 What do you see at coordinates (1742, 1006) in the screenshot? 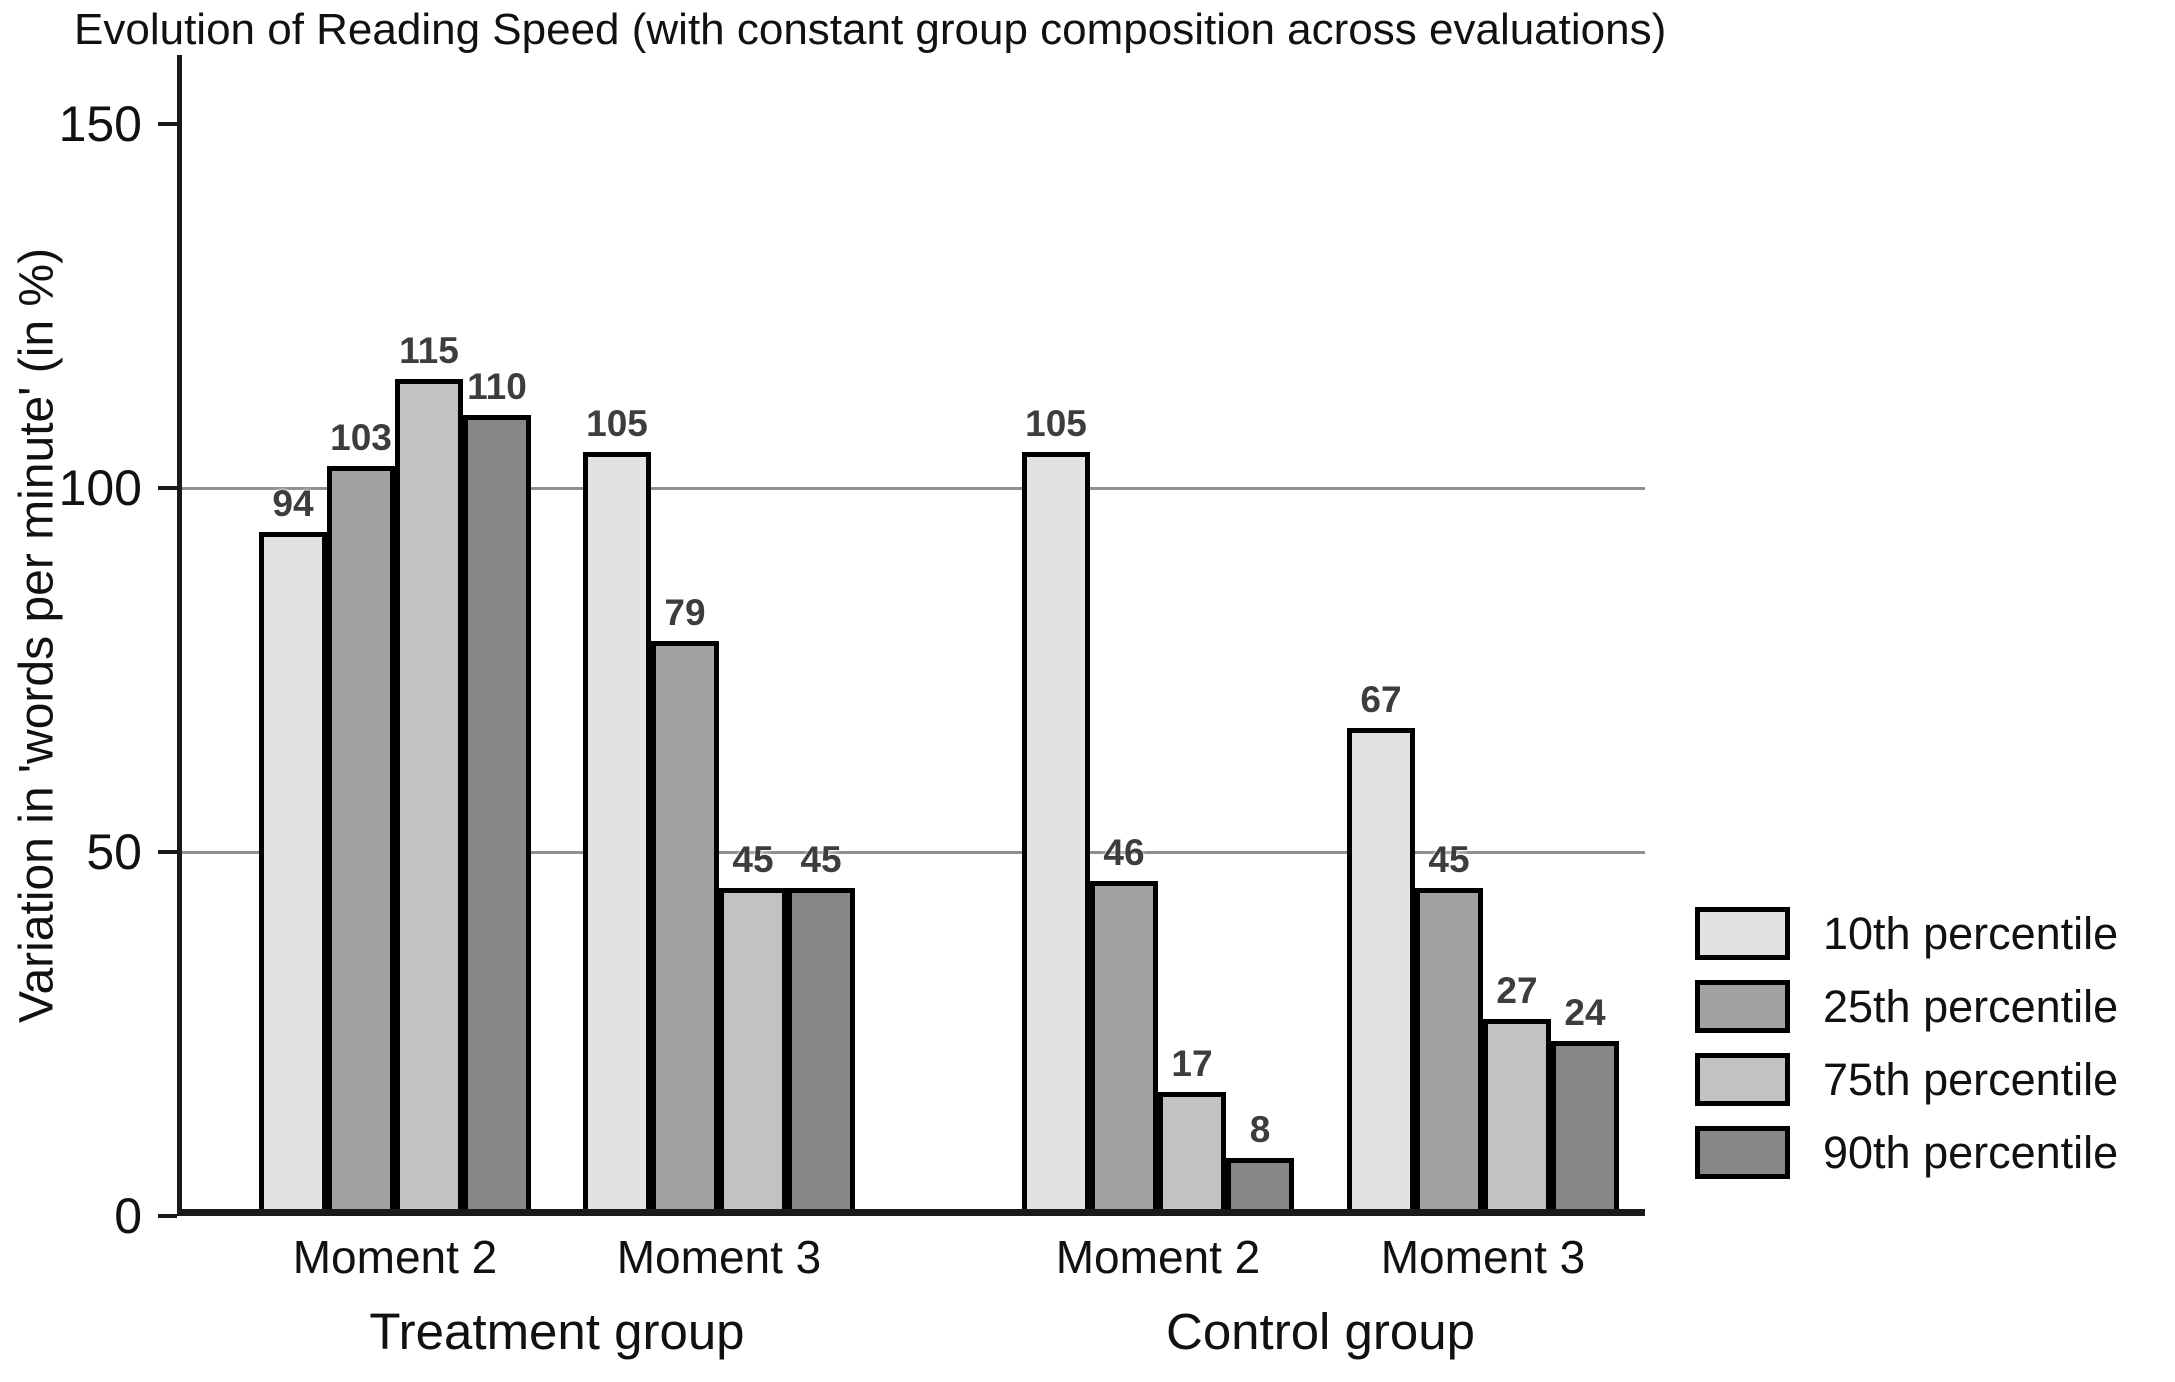
I see `legend-swatch-25th-percentile` at bounding box center [1742, 1006].